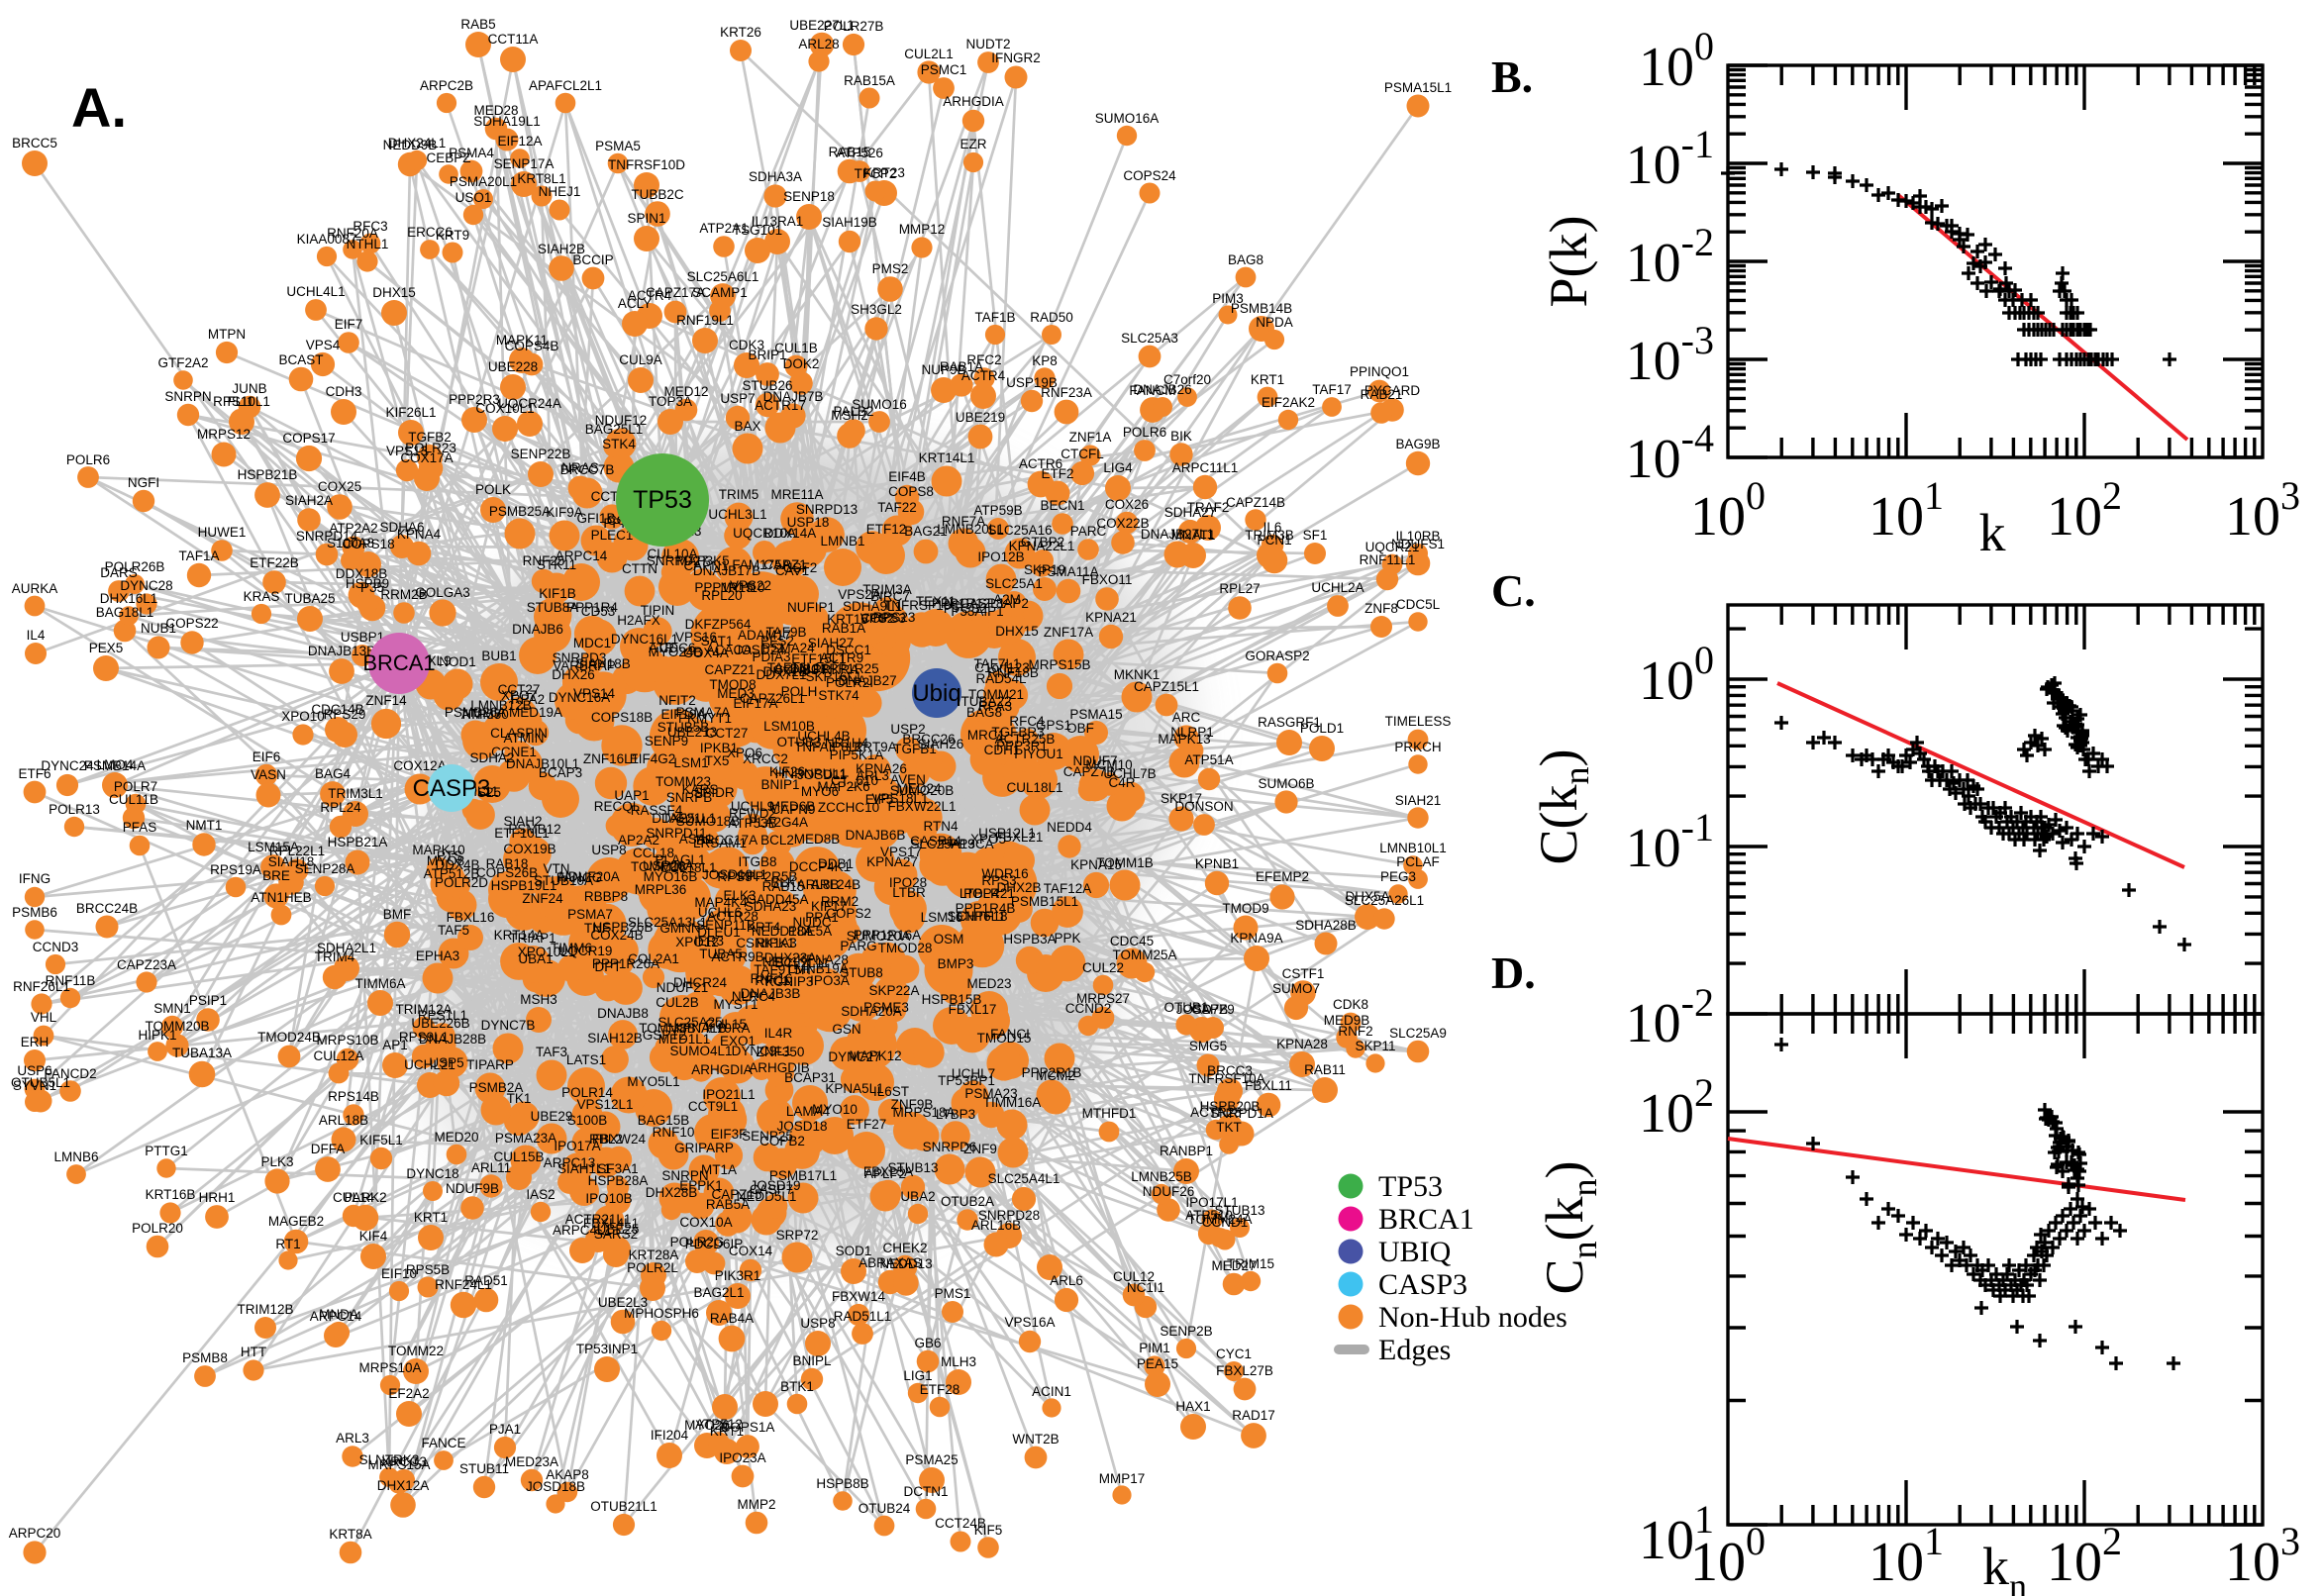 The image size is (2323, 1596). What do you see at coordinates (658, 610) in the screenshot?
I see `svg-text: TIPIN` at bounding box center [658, 610].